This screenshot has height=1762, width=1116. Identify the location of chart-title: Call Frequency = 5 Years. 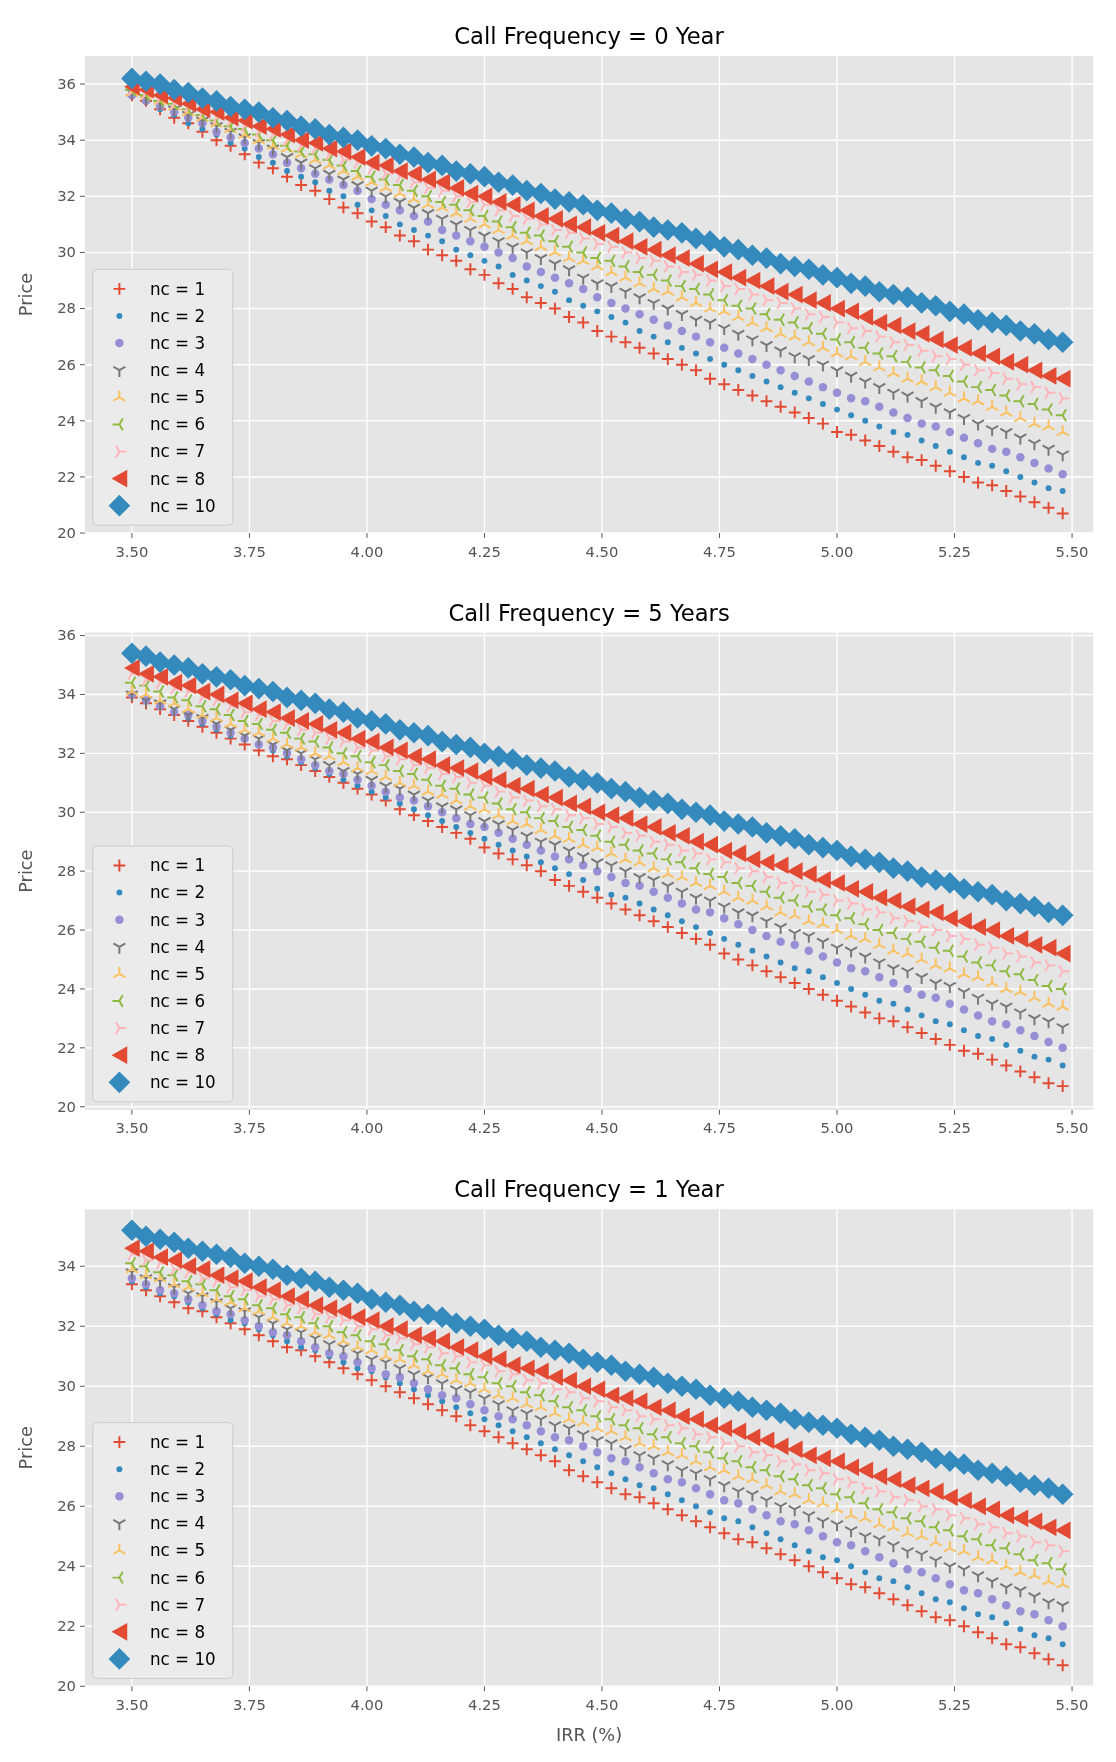
(589, 612).